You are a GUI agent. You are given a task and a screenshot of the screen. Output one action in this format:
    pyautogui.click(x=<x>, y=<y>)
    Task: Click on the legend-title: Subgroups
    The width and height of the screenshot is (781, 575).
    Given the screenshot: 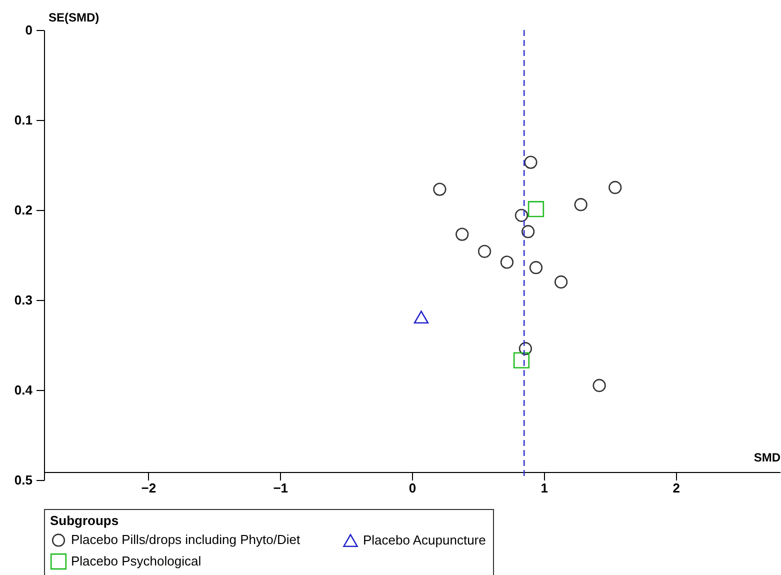 What is the action you would take?
    pyautogui.click(x=84, y=520)
    